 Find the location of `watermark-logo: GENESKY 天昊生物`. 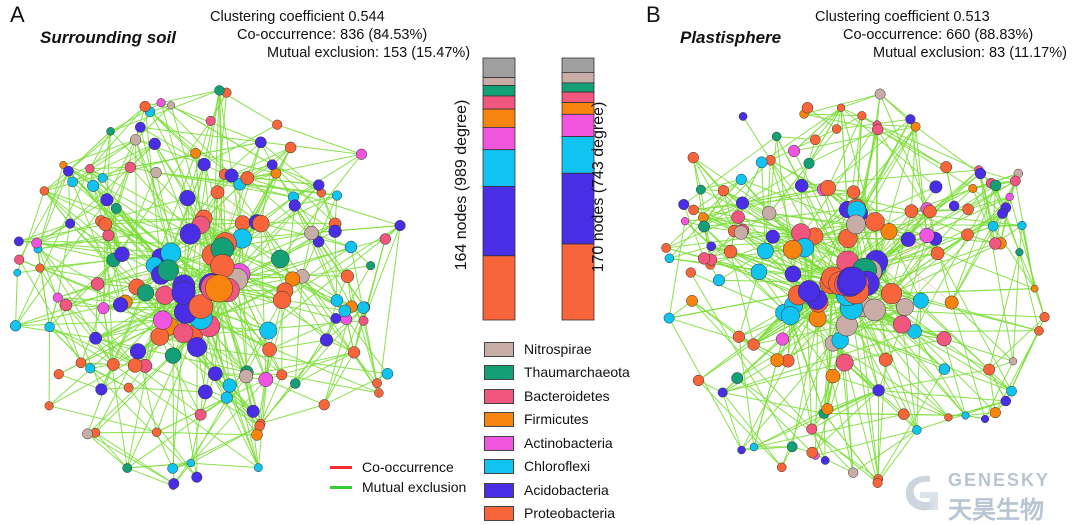

watermark-logo: GENESKY 天昊生物 is located at coordinates (987, 494).